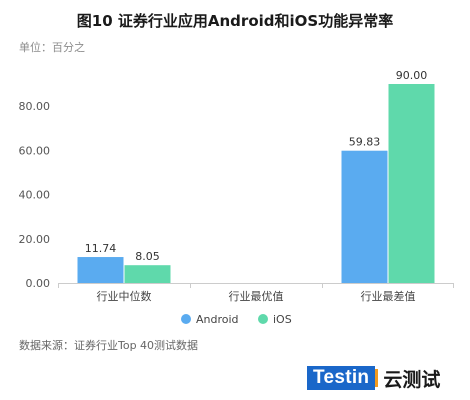 Image resolution: width=470 pixels, height=400 pixels. Describe the element at coordinates (365, 142) in the screenshot. I see `data-label: 59.83` at that location.